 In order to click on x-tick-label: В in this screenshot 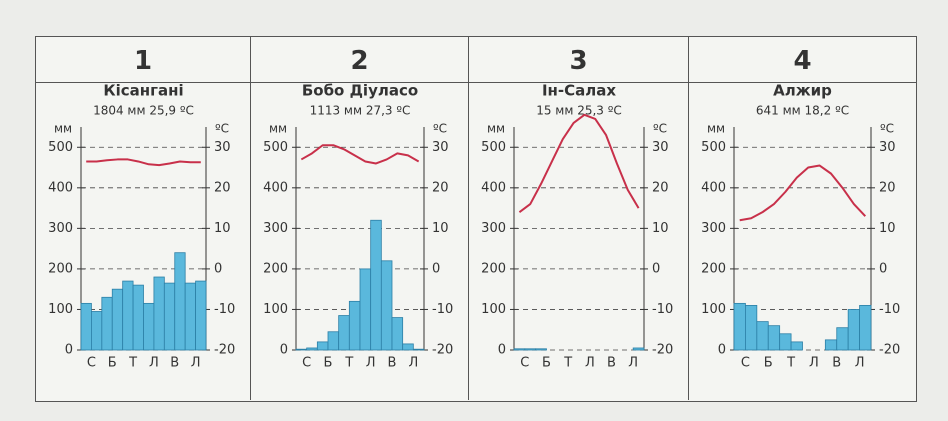, I will do `click(174, 363)`.